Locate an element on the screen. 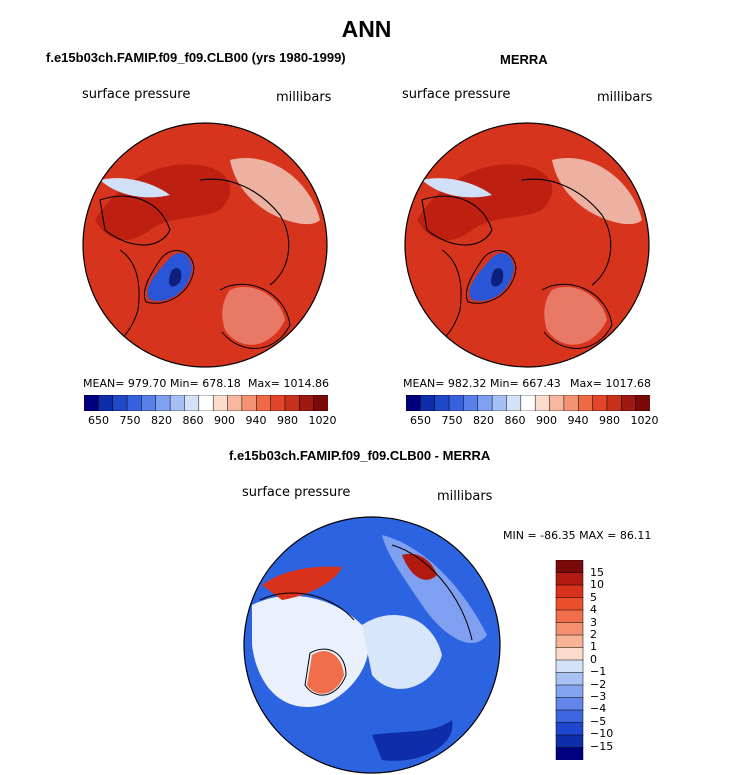  map-background is located at coordinates (205, 245).